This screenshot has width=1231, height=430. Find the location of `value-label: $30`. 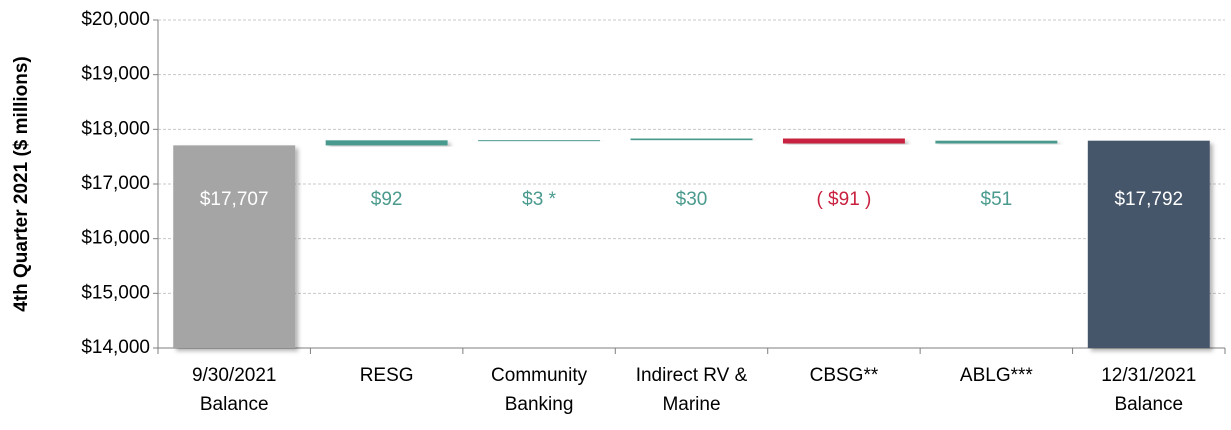

value-label: $30 is located at coordinates (692, 199).